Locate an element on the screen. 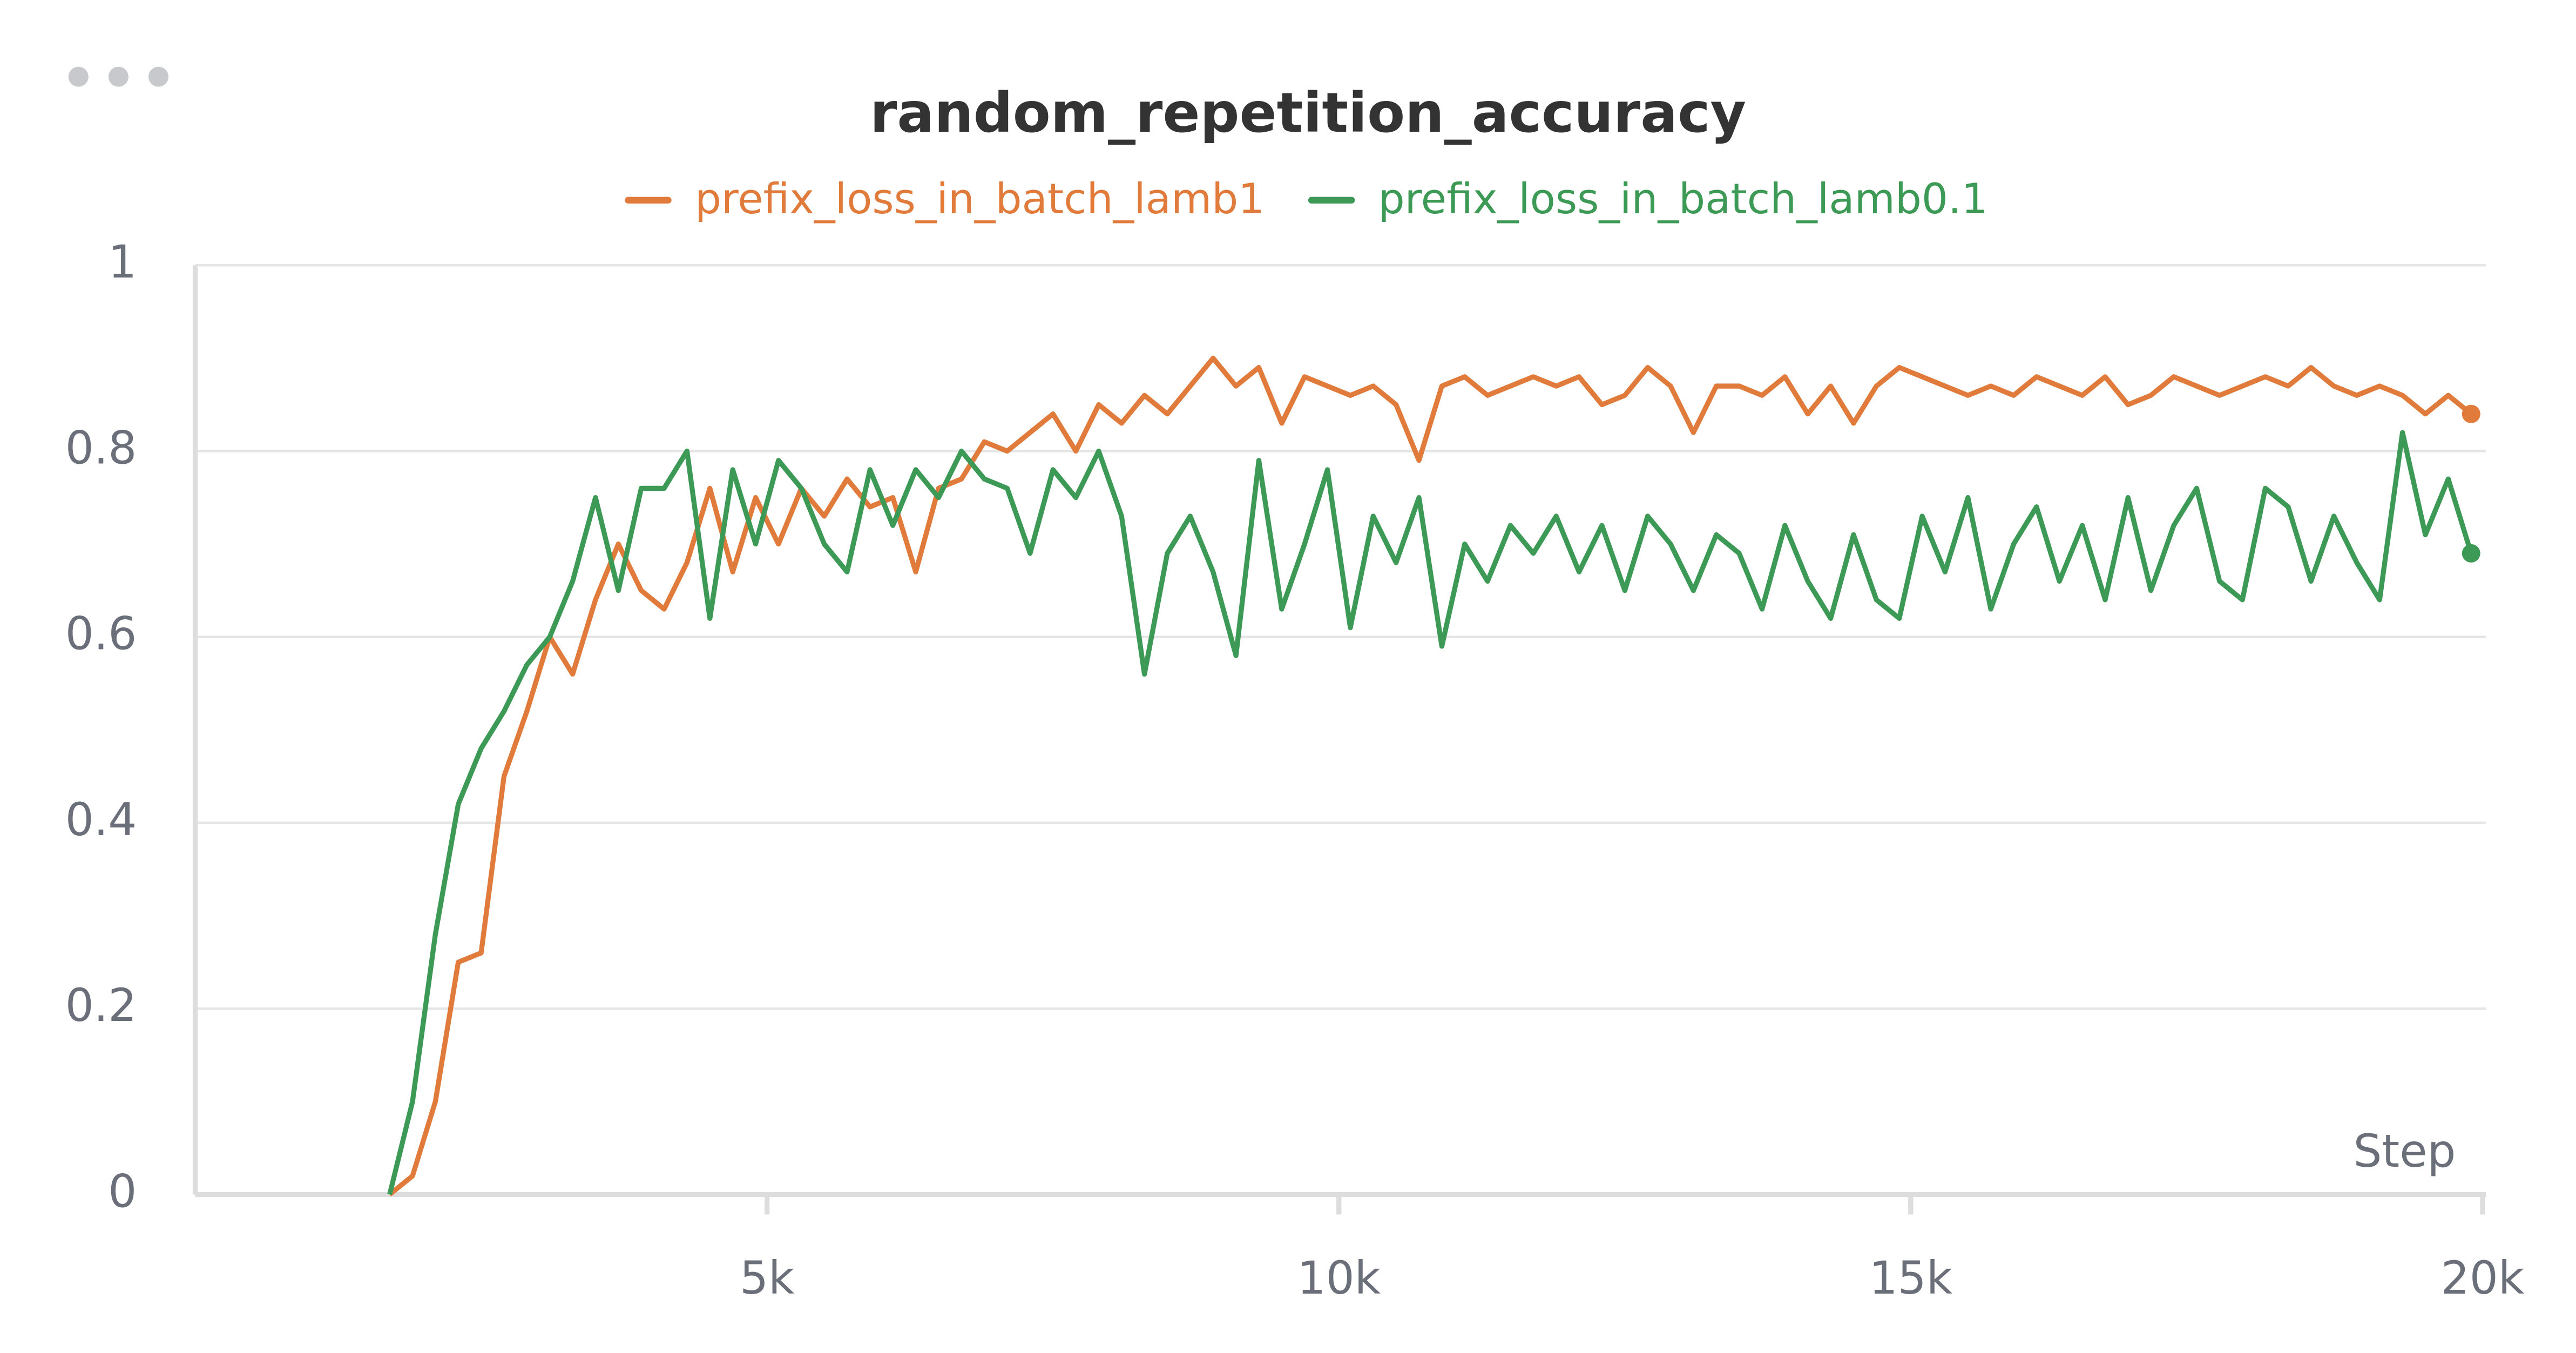 The width and height of the screenshot is (2576, 1353). x-axis-label: Step is located at coordinates (2405, 1152).